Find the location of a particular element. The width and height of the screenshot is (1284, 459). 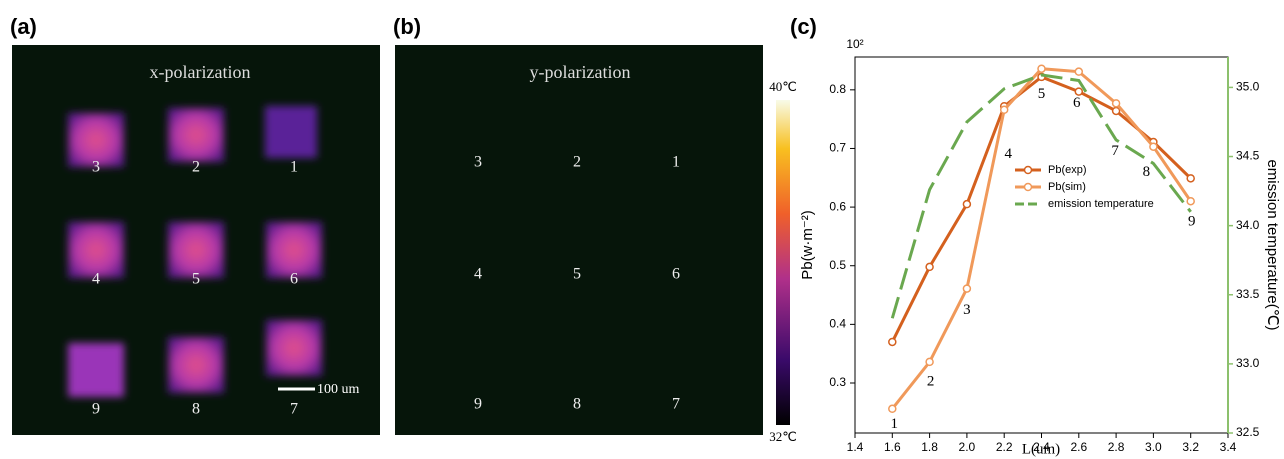

x-tick-label: 1.6 is located at coordinates (892, 447).